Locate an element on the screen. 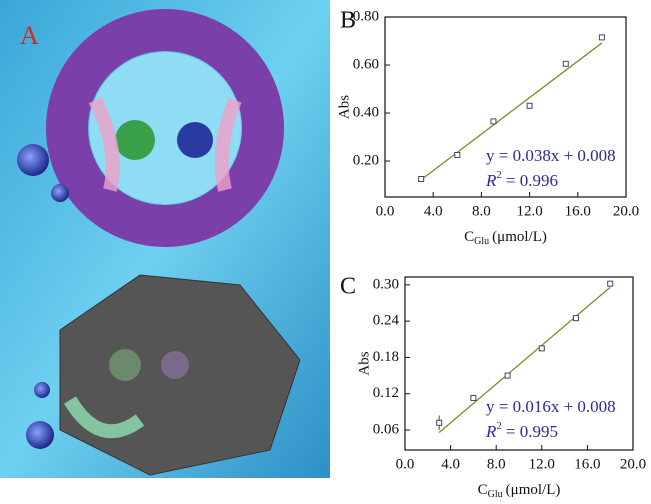 The height and width of the screenshot is (504, 651). r-squared: R2 = 0.995 is located at coordinates (521, 430).